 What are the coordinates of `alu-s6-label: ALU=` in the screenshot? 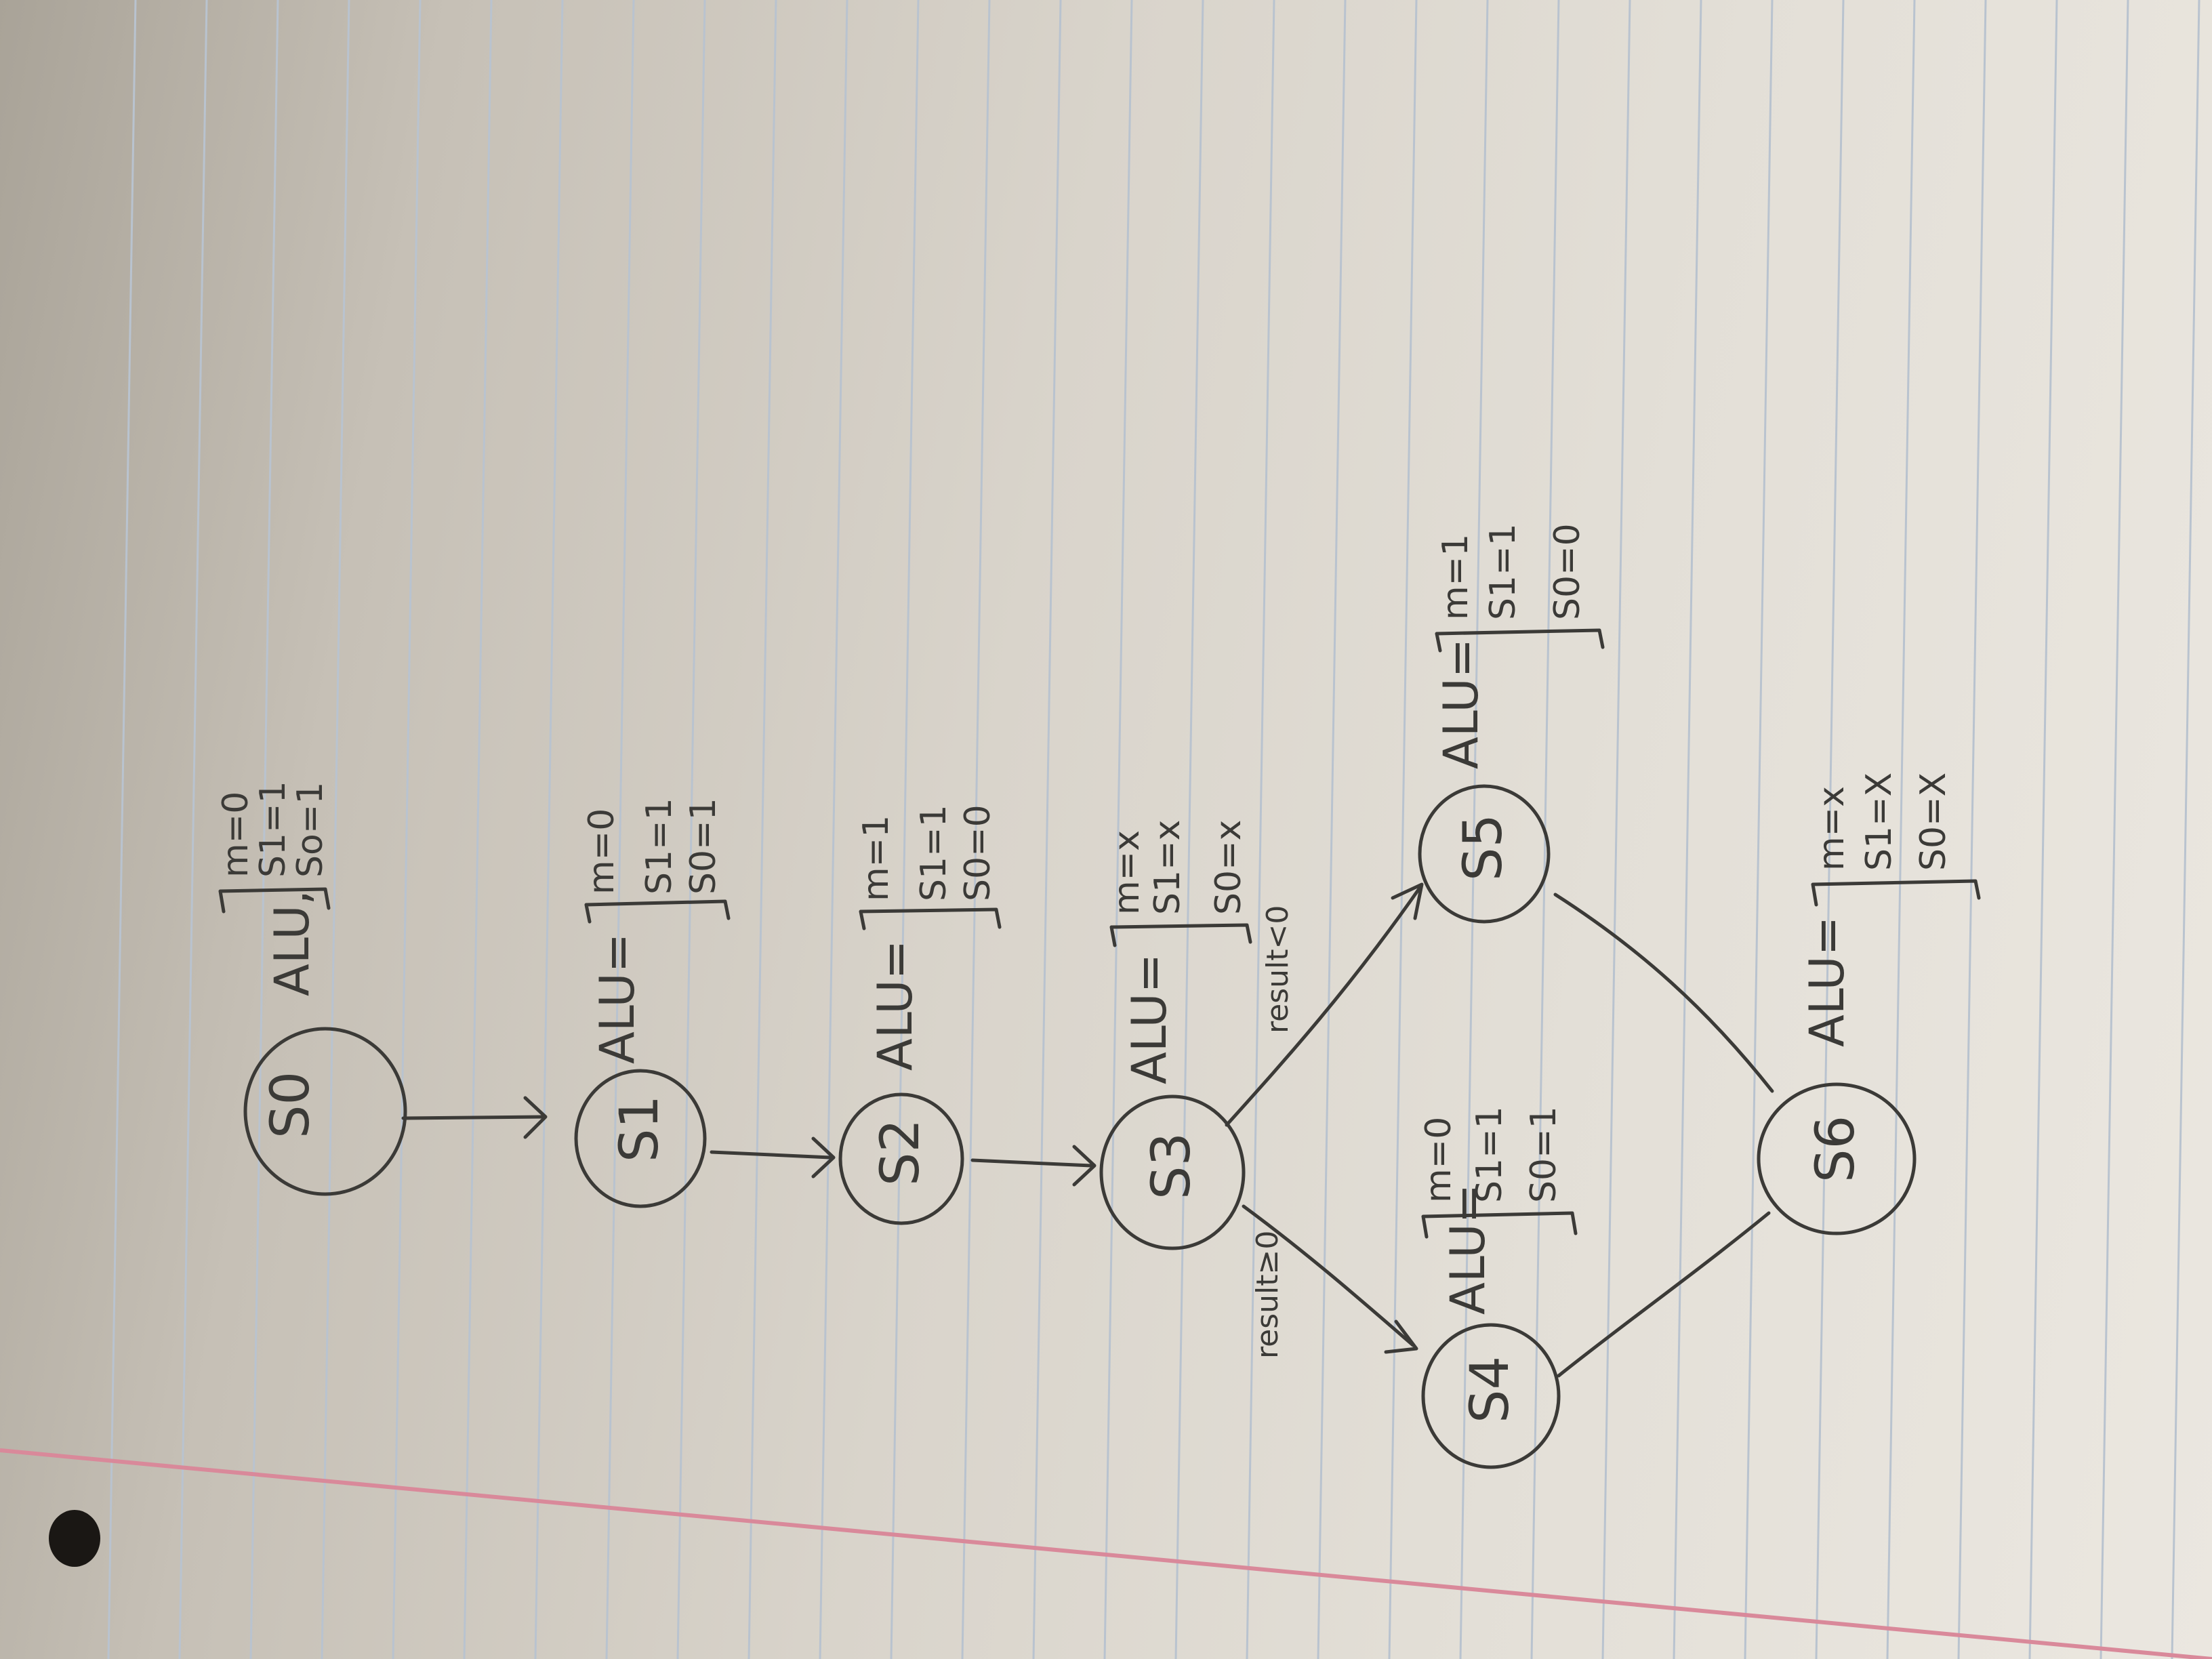 It's located at (1827, 981).